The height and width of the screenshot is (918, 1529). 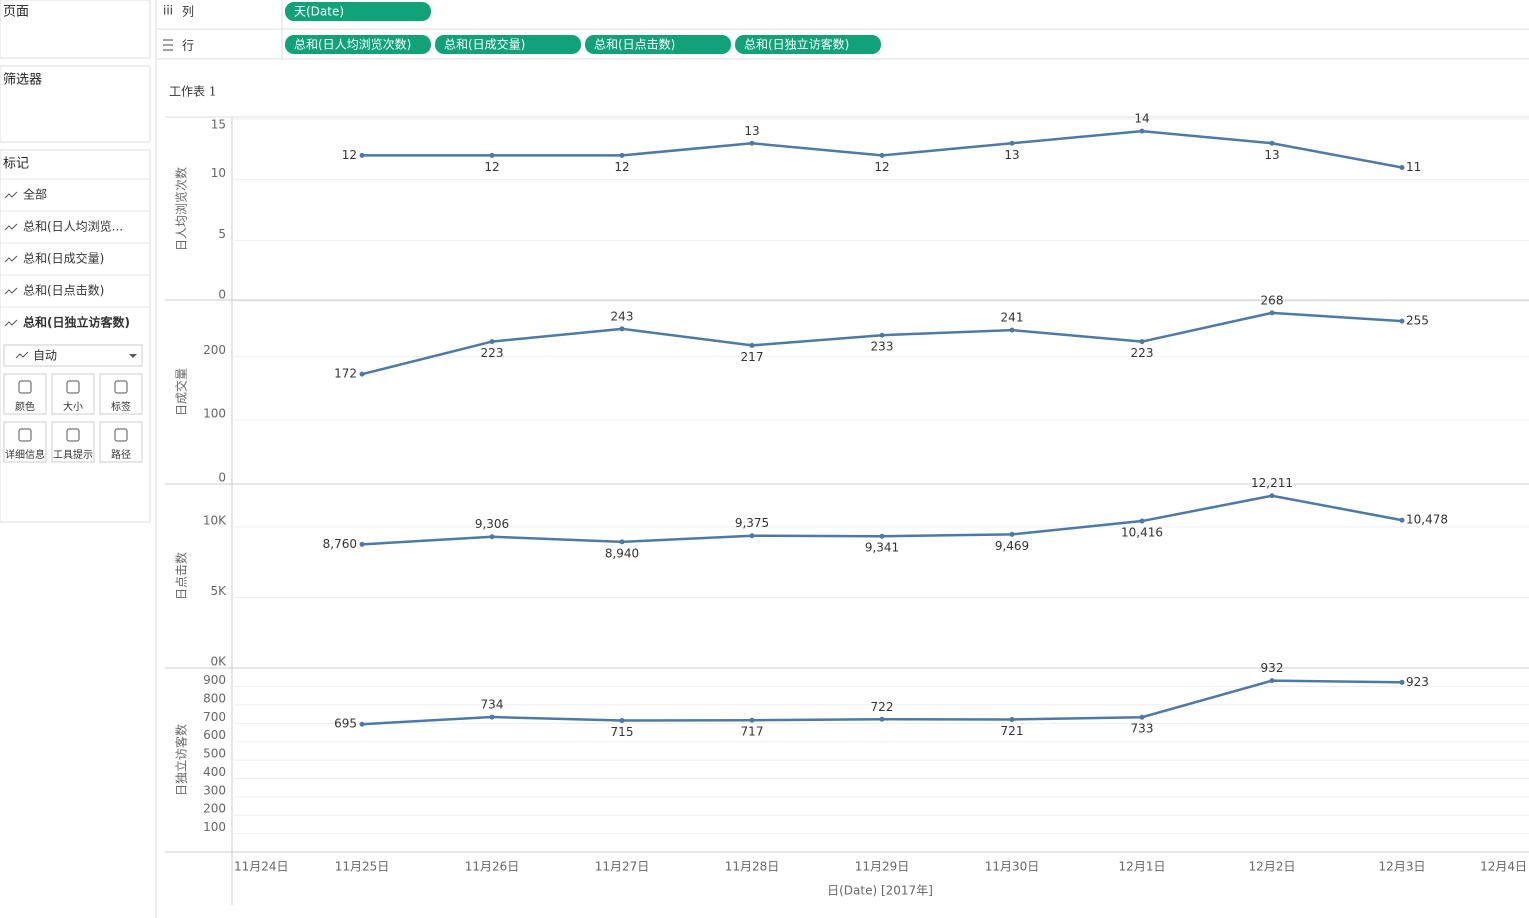 I want to click on y-axis-title: 日独立访客数, so click(x=181, y=760).